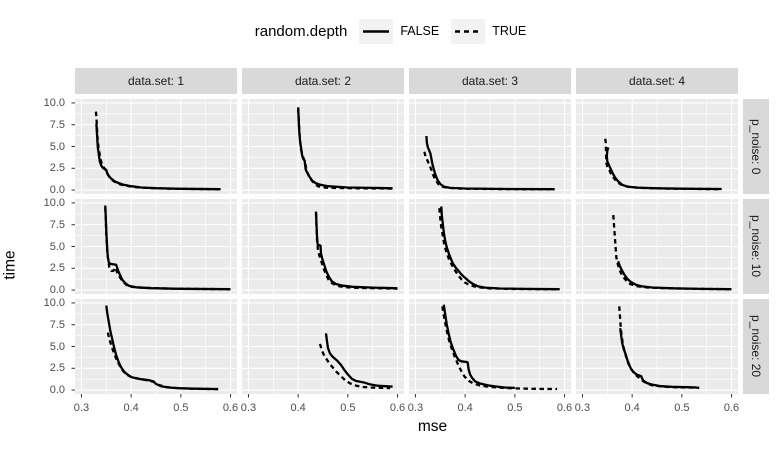 Image resolution: width=781 pixels, height=455 pixels. I want to click on facet-panel-r1-c0, so click(154, 246).